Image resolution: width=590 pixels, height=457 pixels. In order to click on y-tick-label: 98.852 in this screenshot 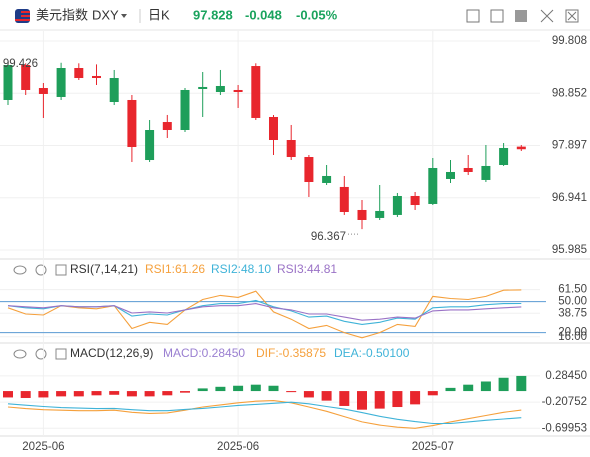, I will do `click(569, 93)`.